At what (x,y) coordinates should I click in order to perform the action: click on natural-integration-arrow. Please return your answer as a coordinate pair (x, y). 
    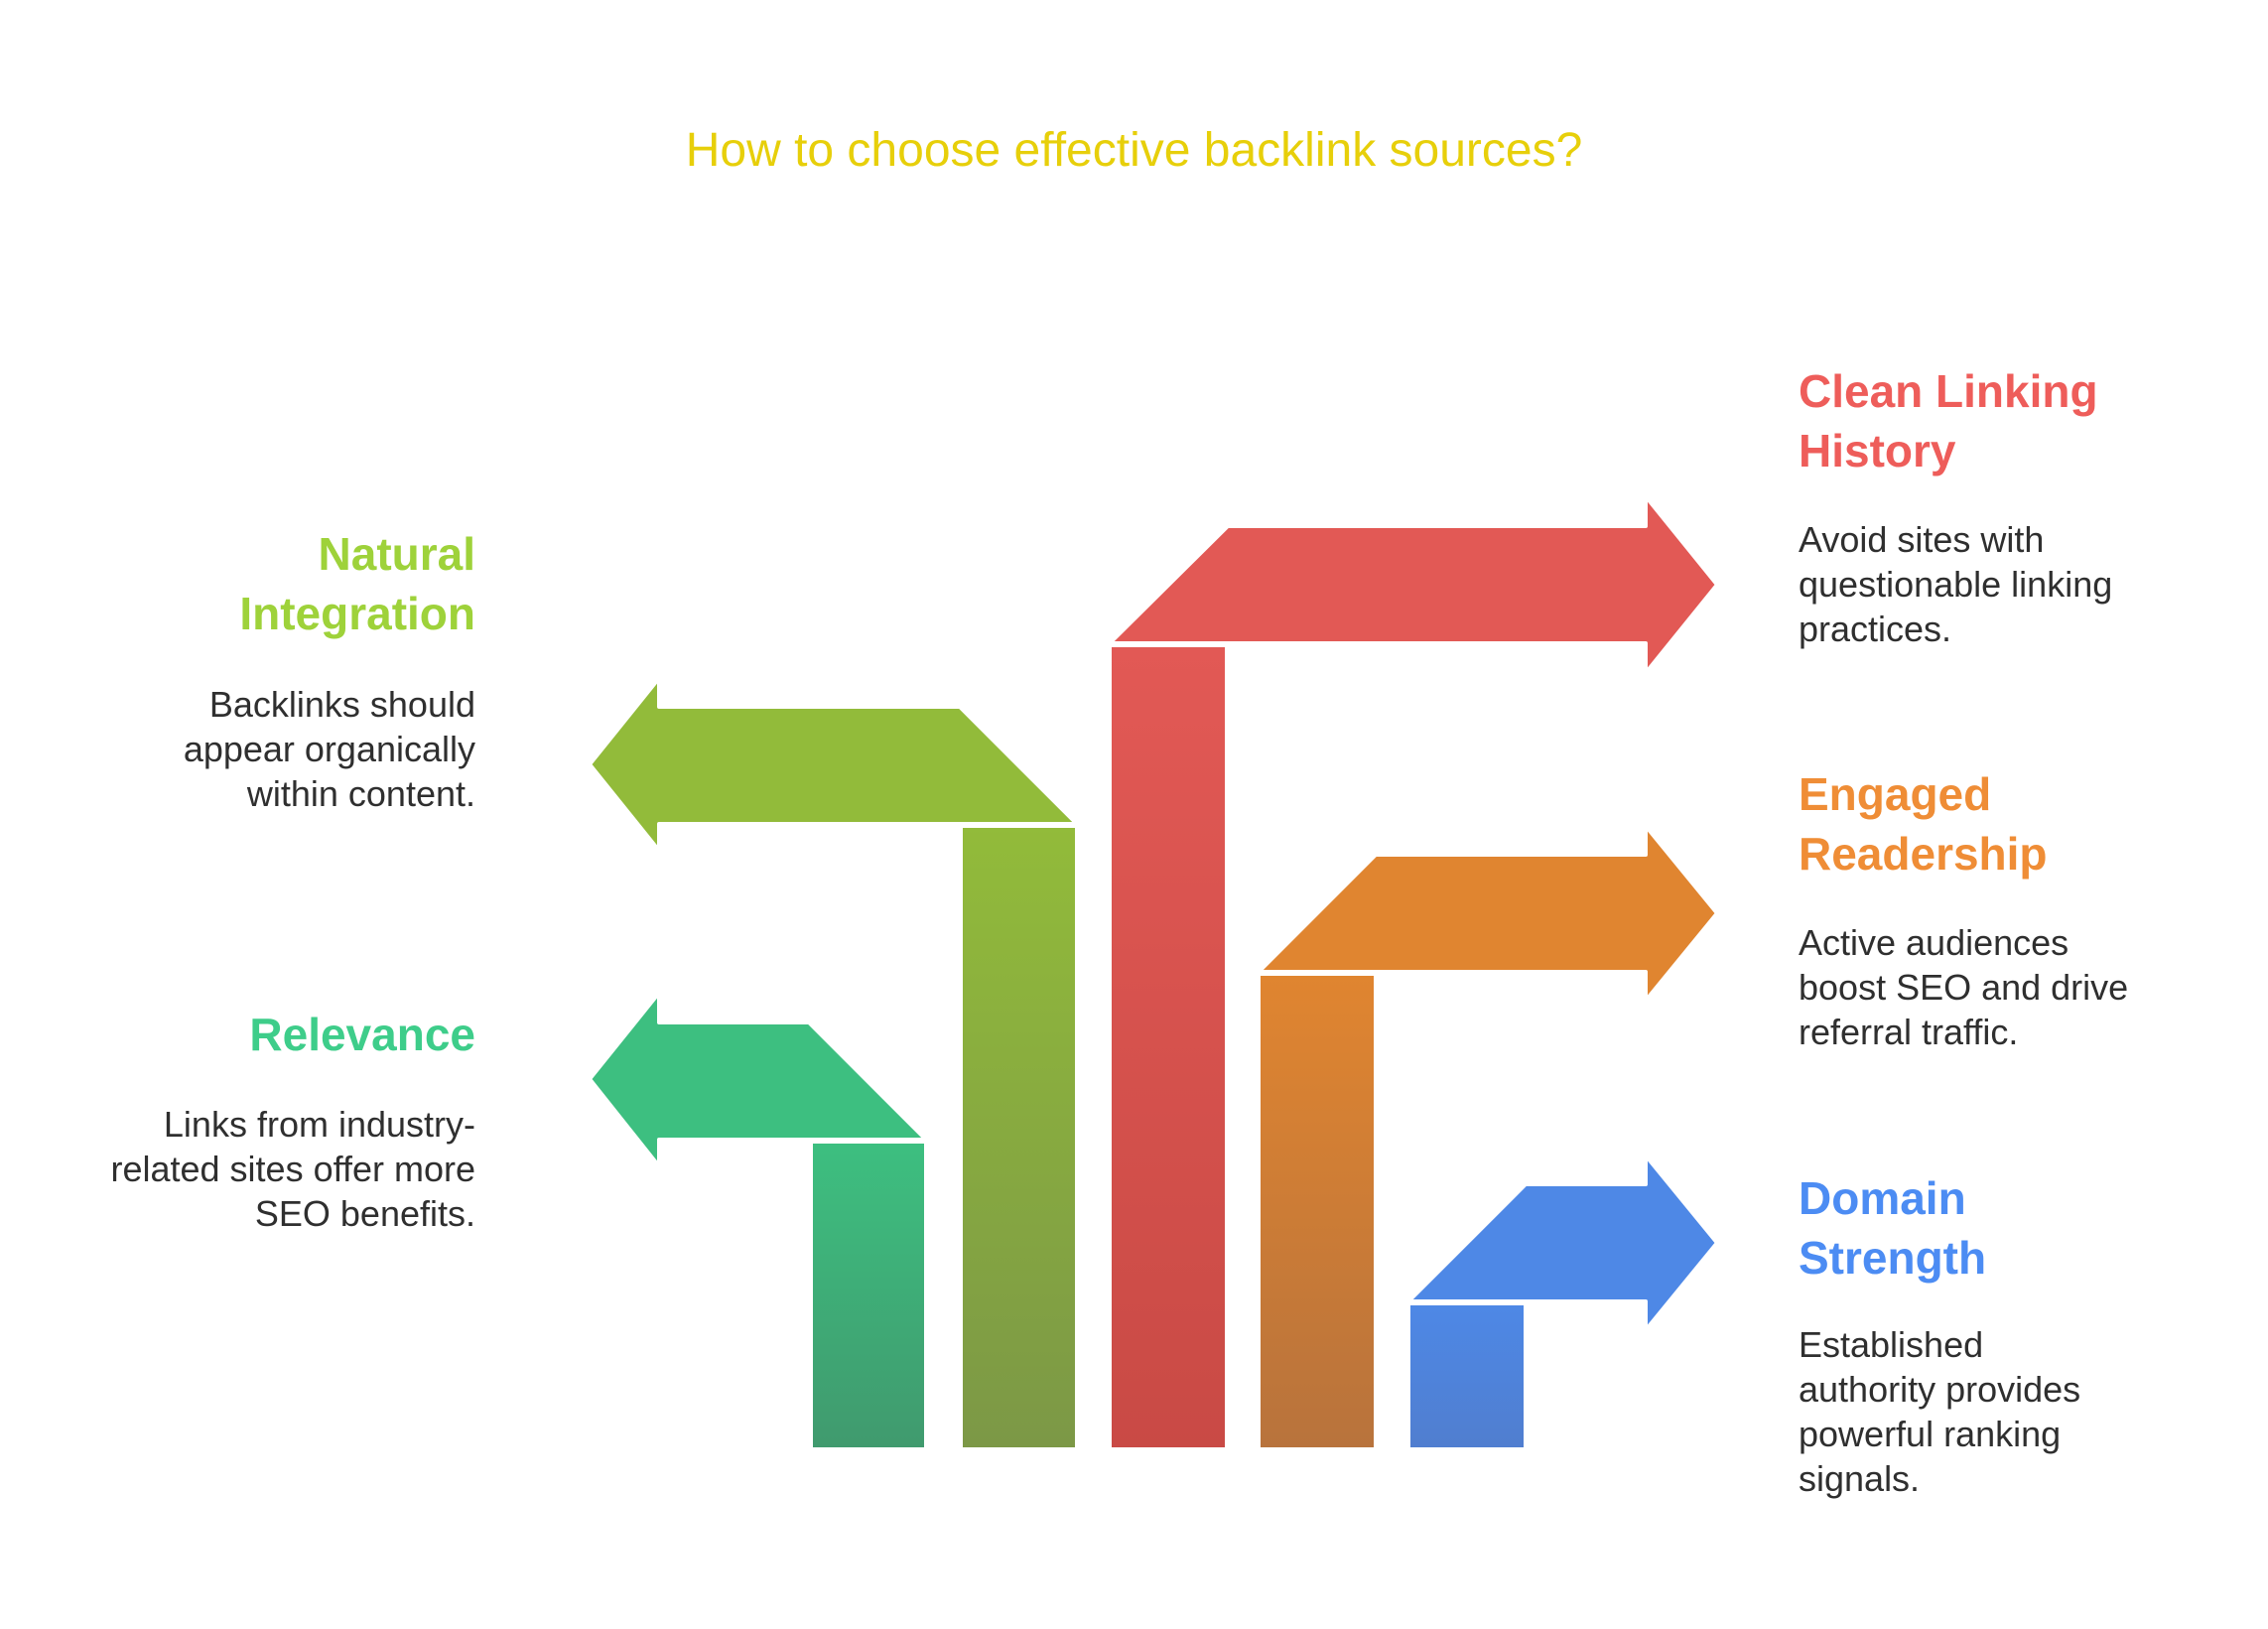
    Looking at the image, I should click on (834, 1063).